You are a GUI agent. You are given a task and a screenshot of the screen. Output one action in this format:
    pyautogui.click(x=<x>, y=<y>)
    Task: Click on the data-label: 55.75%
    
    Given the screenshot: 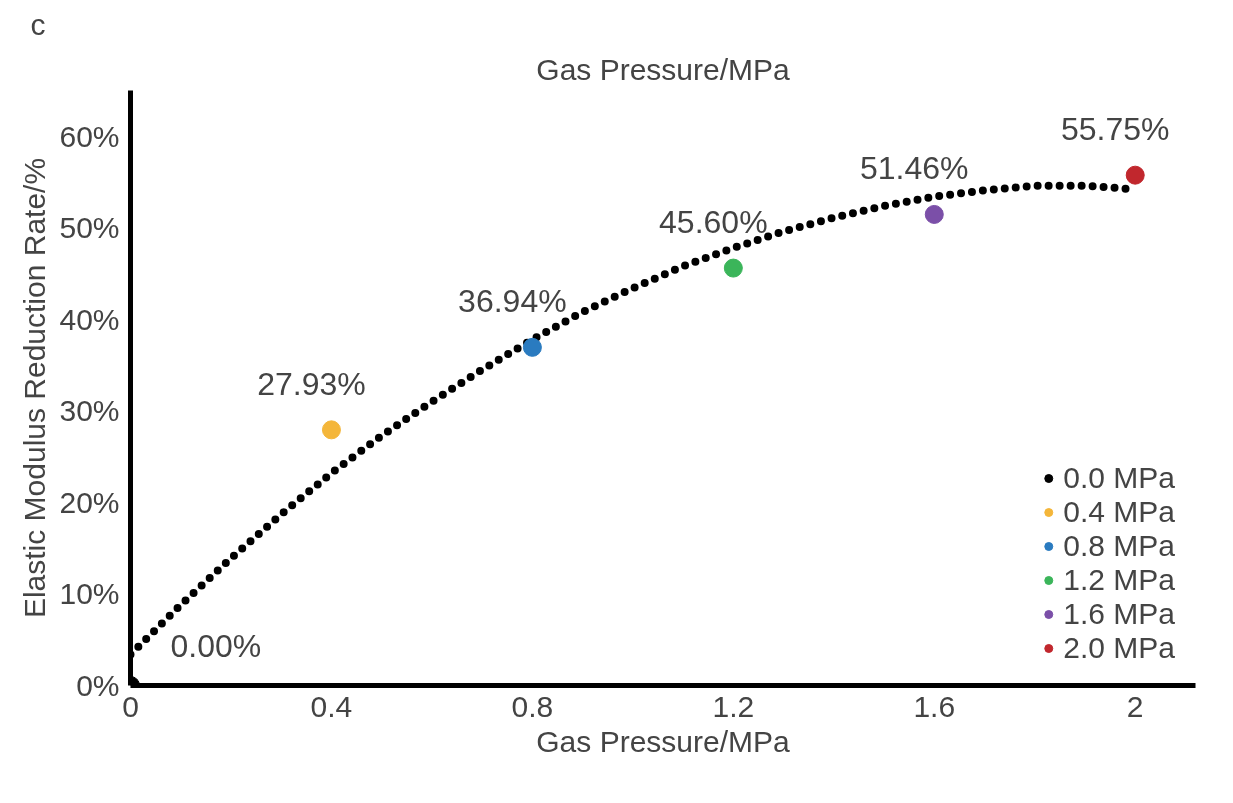 What is the action you would take?
    pyautogui.click(x=1115, y=129)
    